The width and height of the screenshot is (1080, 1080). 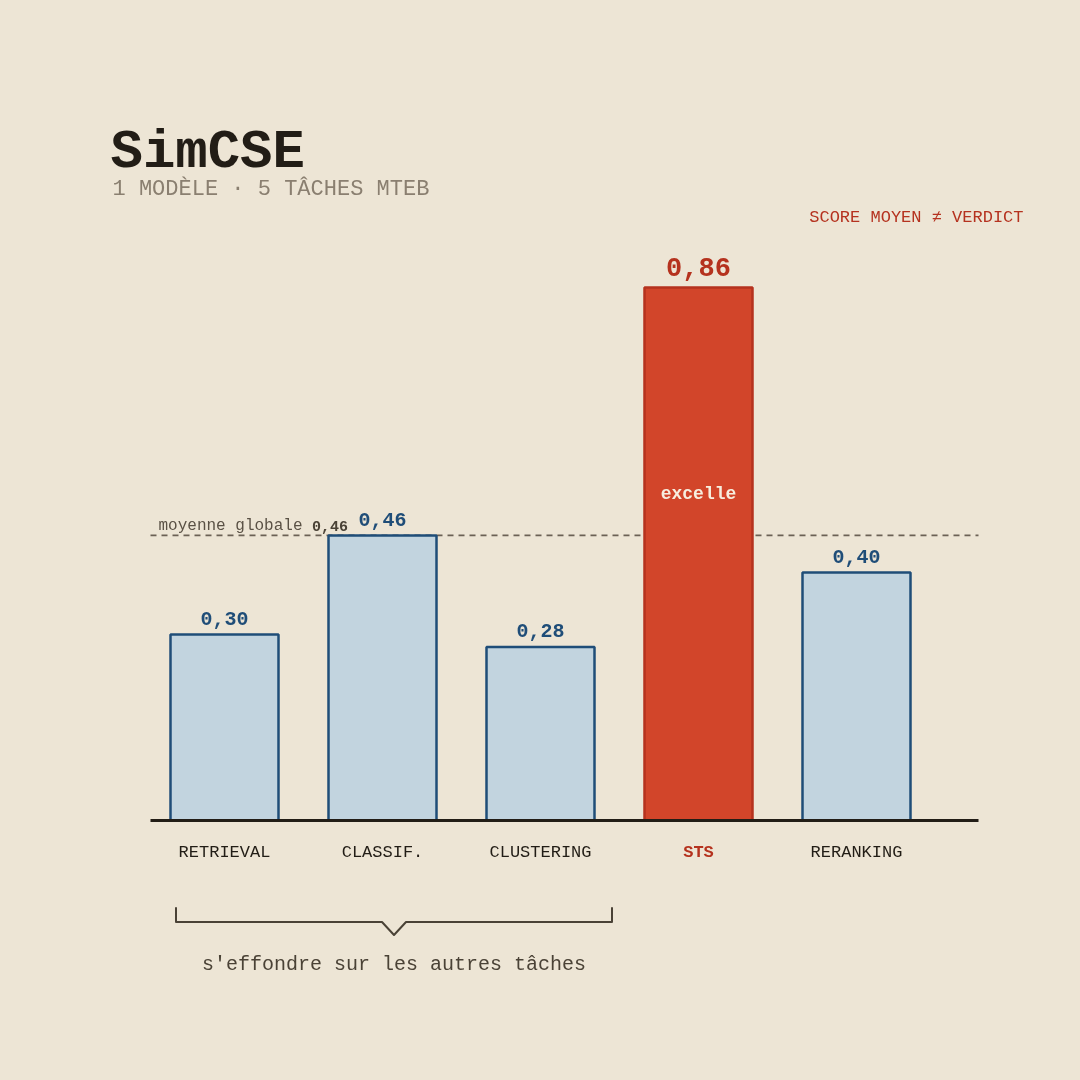 What do you see at coordinates (540, 852) in the screenshot?
I see `x-tick-label: CLUSTERING` at bounding box center [540, 852].